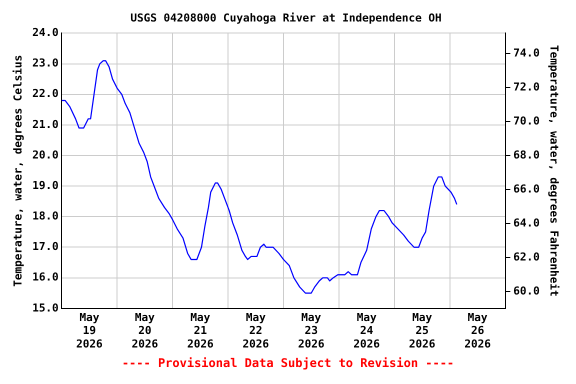  Describe the element at coordinates (45, 247) in the screenshot. I see `y-tick-label: 17.0` at that location.